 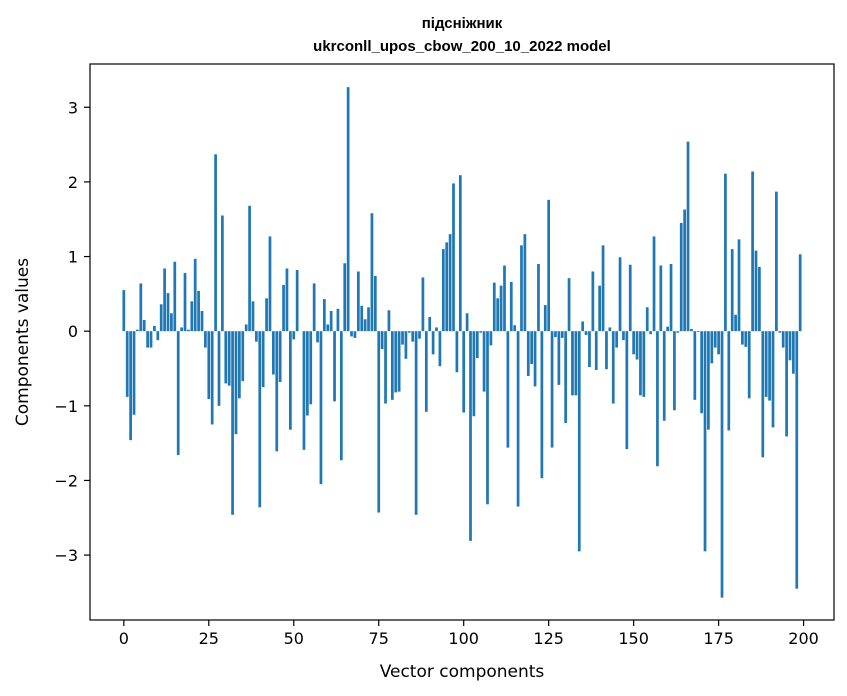 What do you see at coordinates (718, 638) in the screenshot?
I see `x-tick-label-175: 175` at bounding box center [718, 638].